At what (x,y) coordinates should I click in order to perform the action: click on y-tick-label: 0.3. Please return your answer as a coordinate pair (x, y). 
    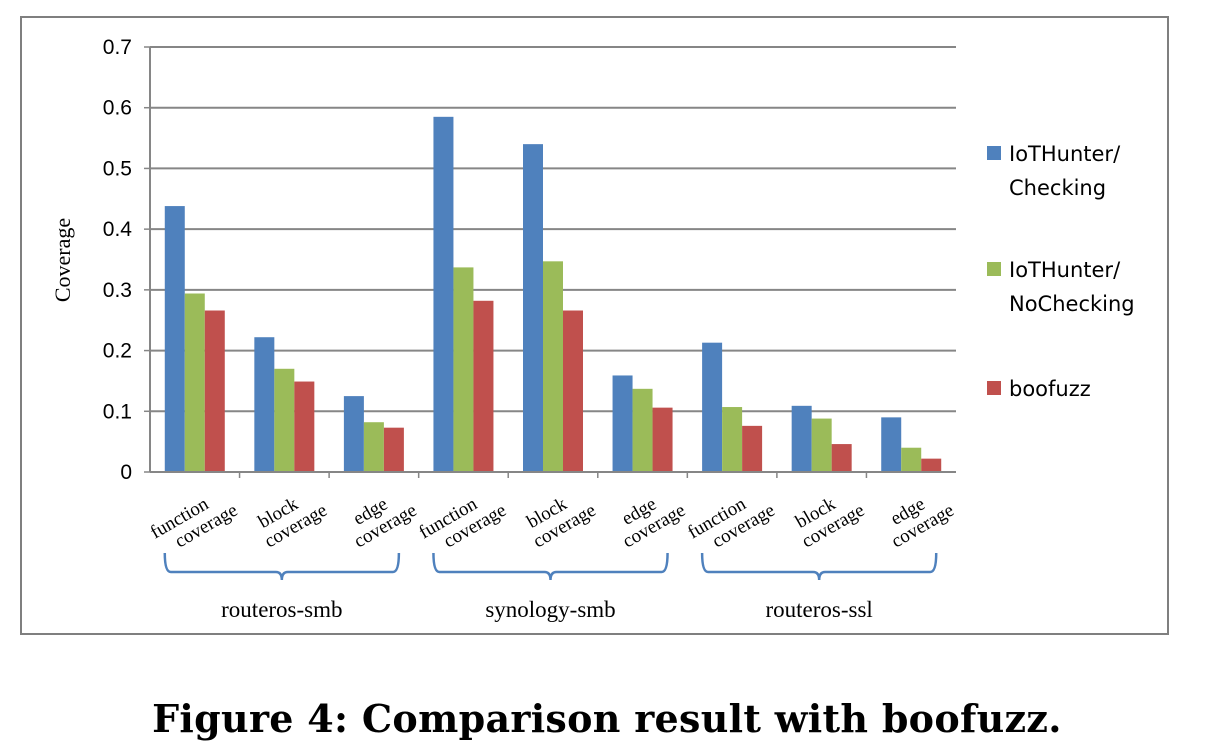
    Looking at the image, I should click on (117, 290).